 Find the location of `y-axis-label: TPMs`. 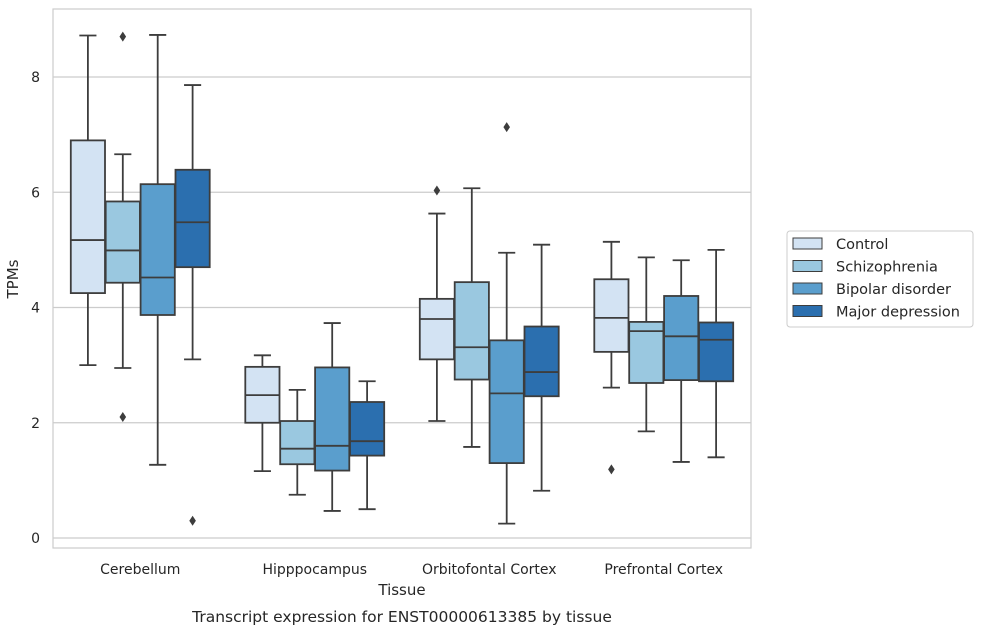

y-axis-label: TPMs is located at coordinates (13, 279).